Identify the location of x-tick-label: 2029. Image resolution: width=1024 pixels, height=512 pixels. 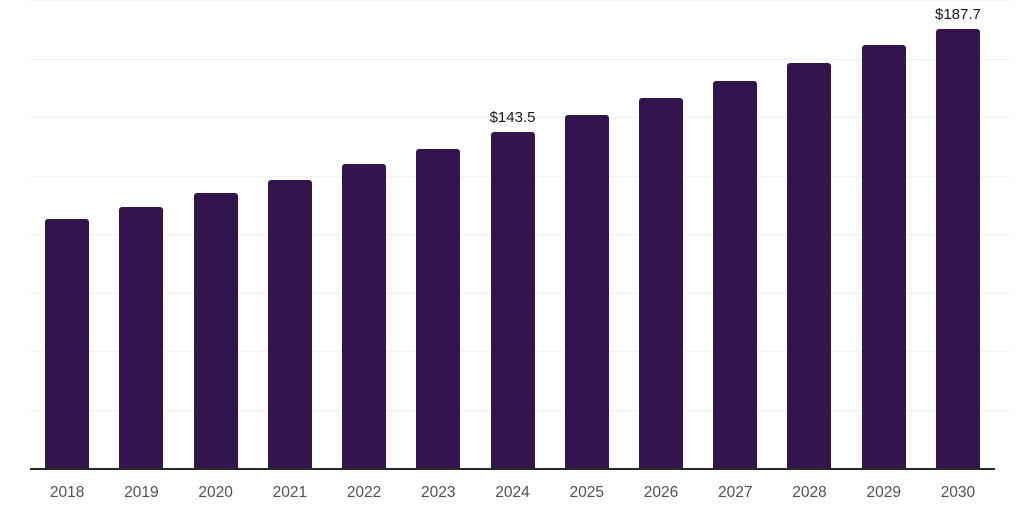
(883, 492).